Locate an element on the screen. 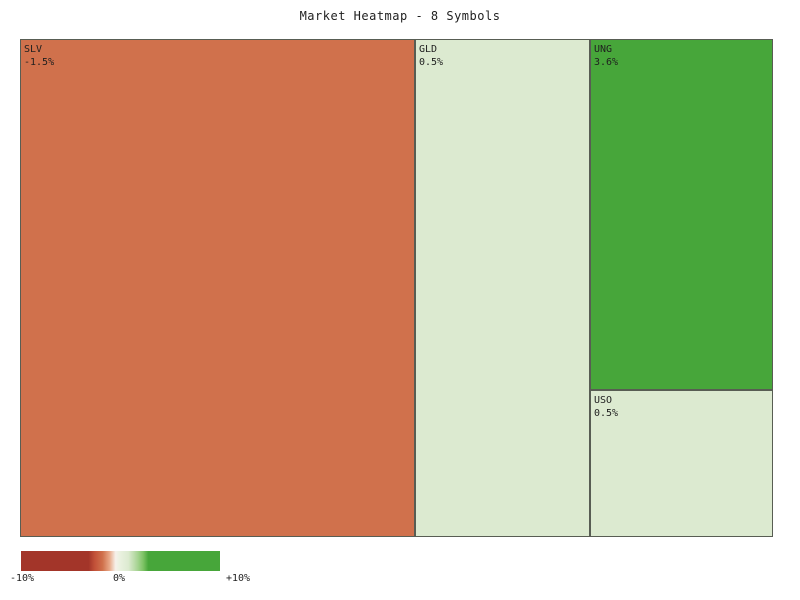 The width and height of the screenshot is (800, 600). colorbar-min-label: -10% is located at coordinates (22, 578).